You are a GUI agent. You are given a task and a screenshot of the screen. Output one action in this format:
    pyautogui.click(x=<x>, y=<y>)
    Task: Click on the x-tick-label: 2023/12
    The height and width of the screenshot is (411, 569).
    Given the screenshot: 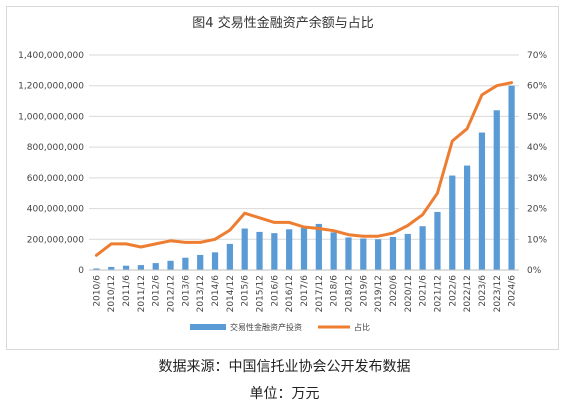 What is the action you would take?
    pyautogui.click(x=498, y=293)
    